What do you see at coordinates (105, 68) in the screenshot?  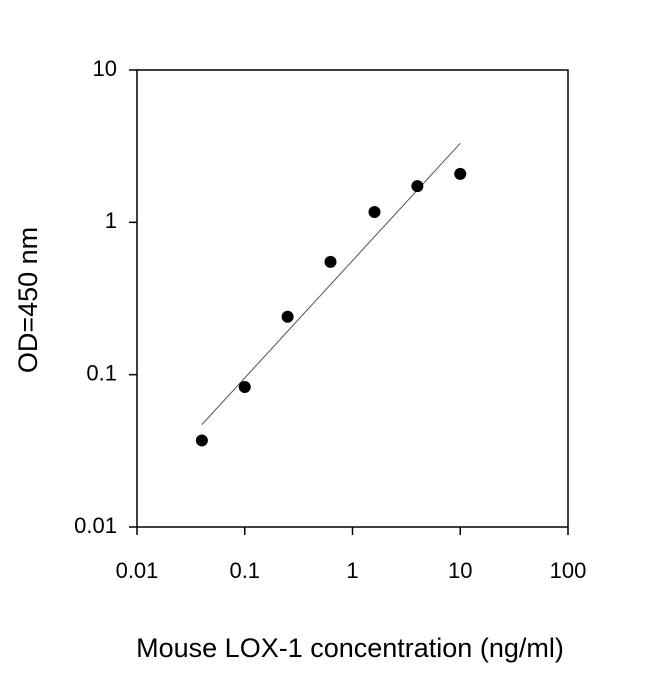 I see `y-tick-label: 10` at bounding box center [105, 68].